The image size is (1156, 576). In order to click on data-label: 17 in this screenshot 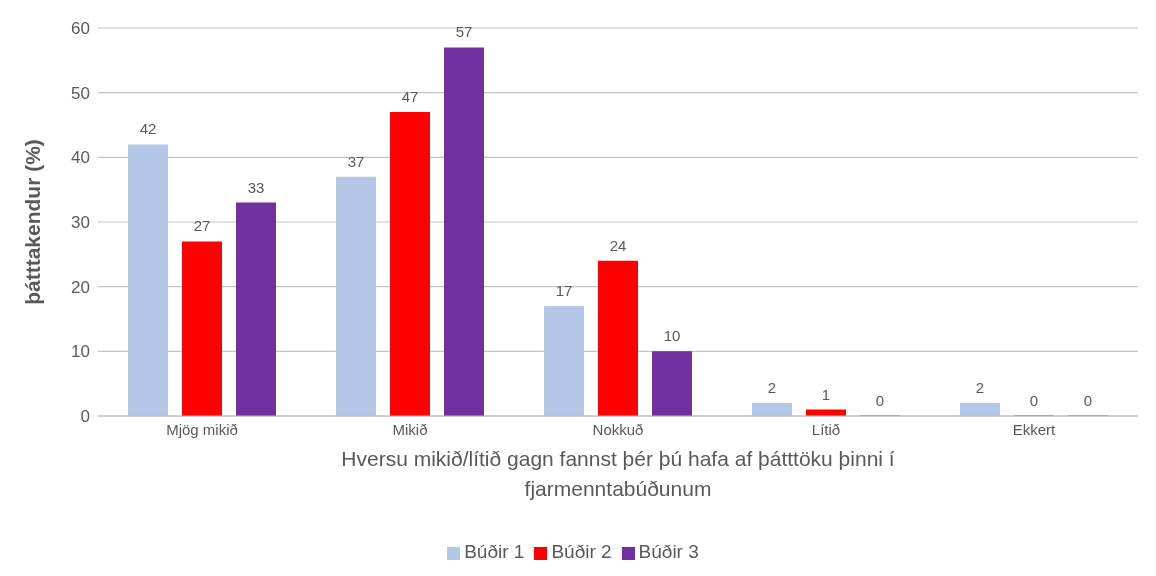, I will do `click(564, 291)`.